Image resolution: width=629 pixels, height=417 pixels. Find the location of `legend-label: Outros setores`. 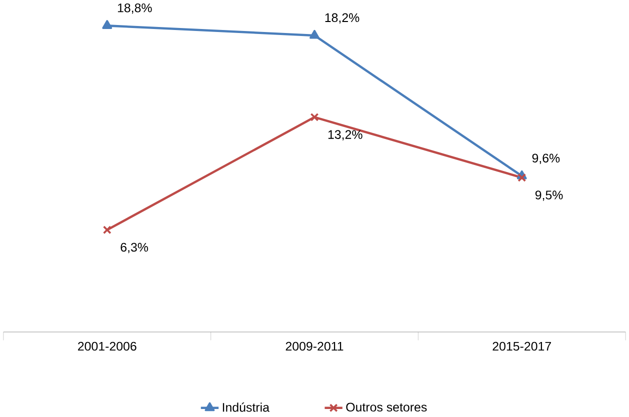

legend-label: Outros setores is located at coordinates (386, 407).